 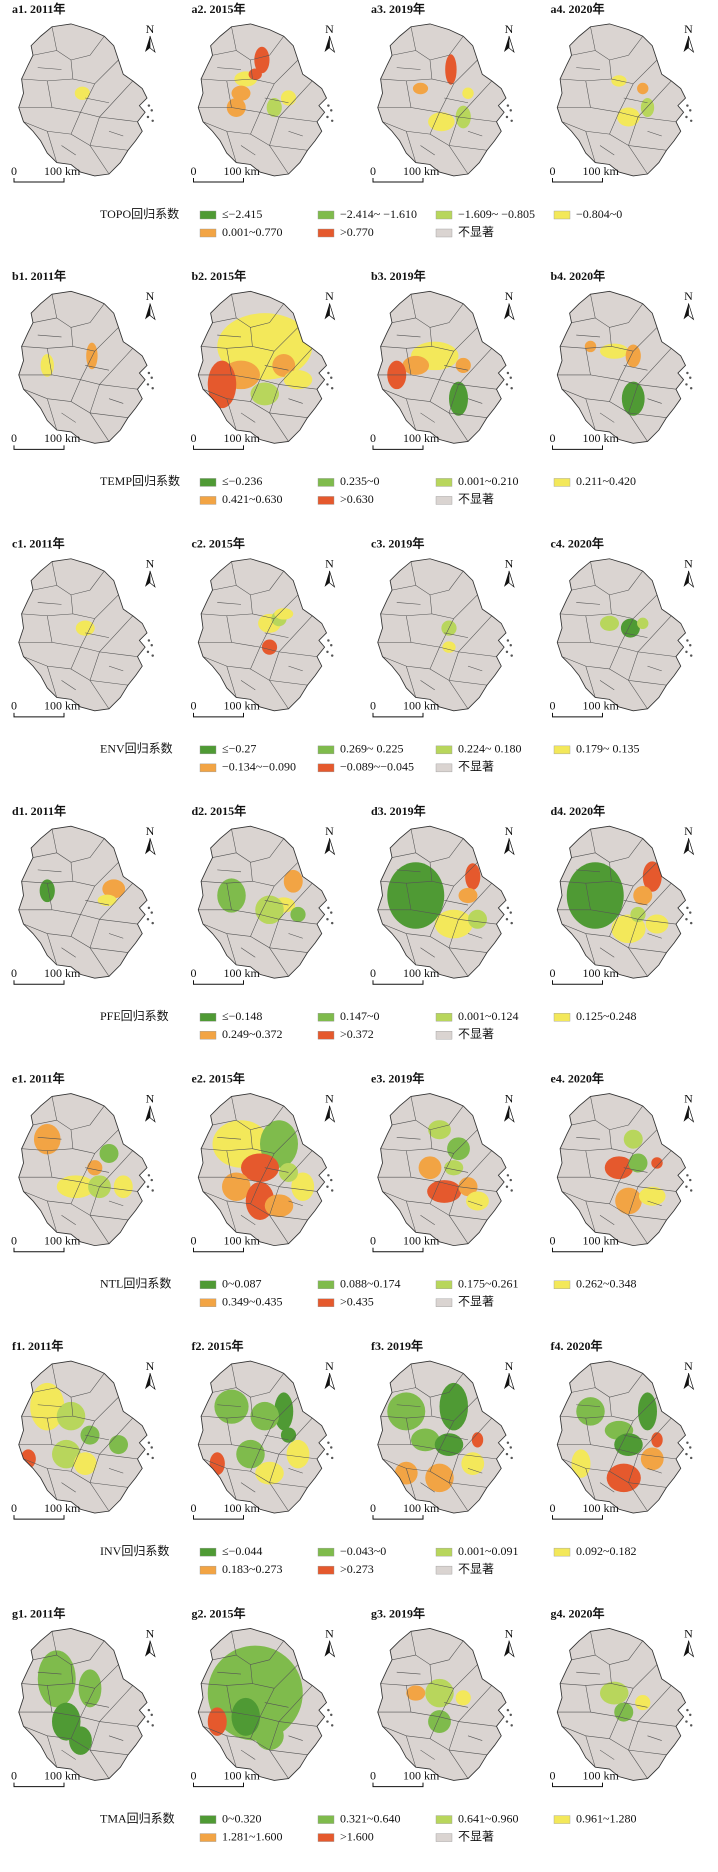 I want to click on legend-label: ≤−0.27, so click(x=239, y=749).